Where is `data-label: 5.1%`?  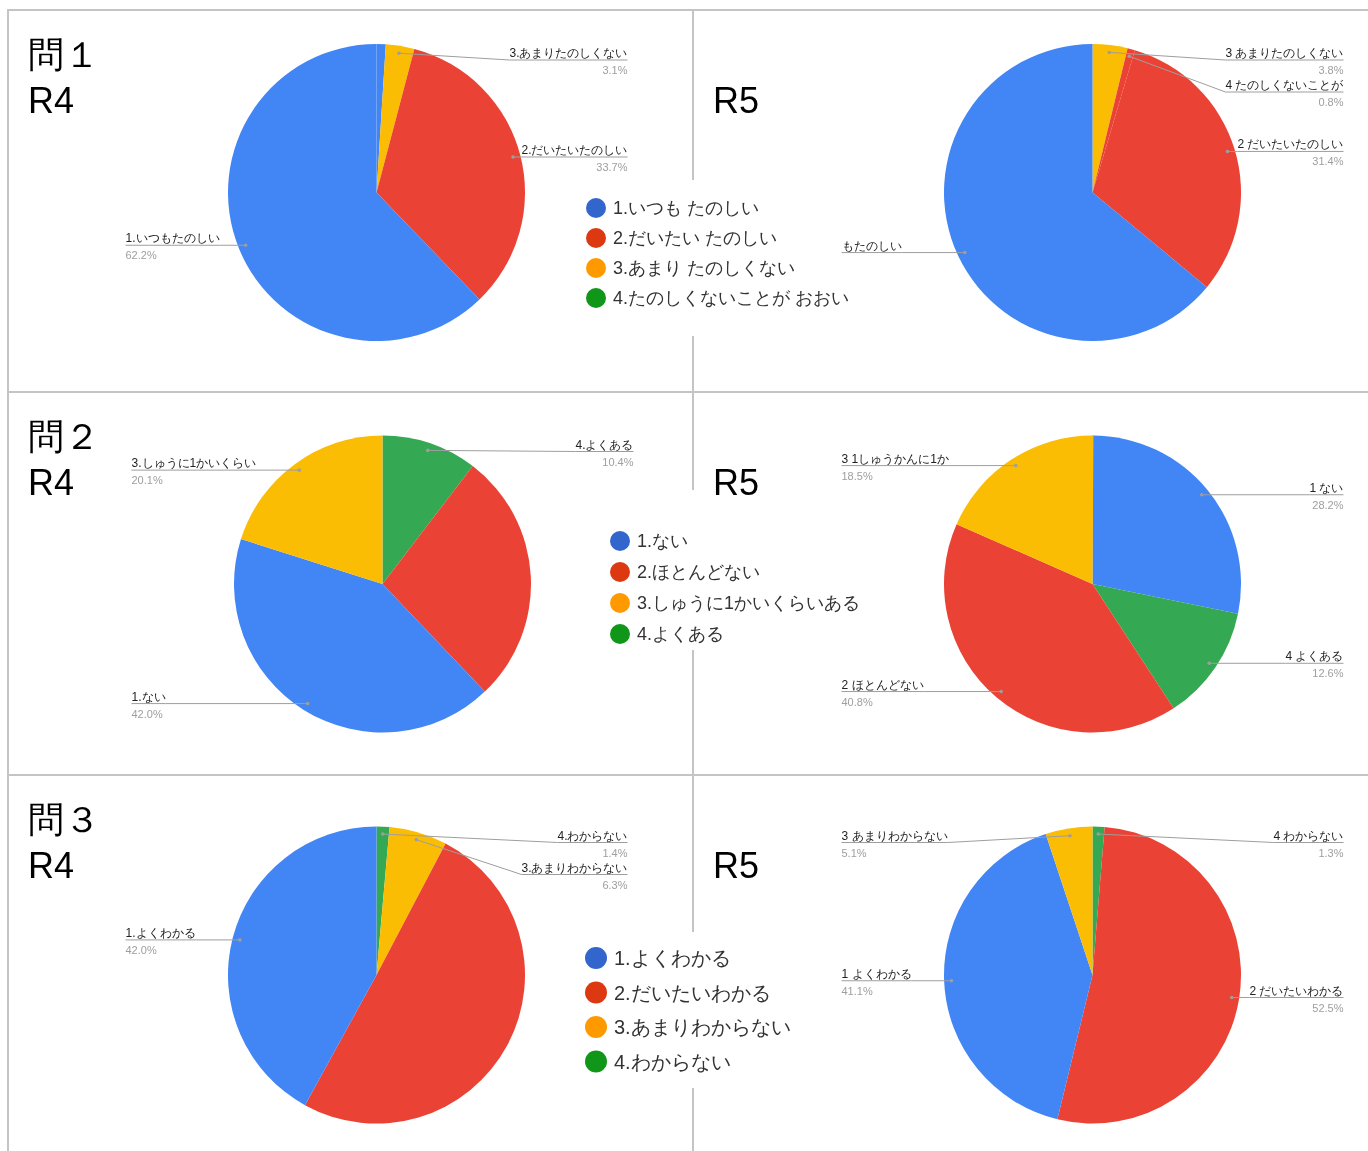
data-label: 5.1% is located at coordinates (854, 852).